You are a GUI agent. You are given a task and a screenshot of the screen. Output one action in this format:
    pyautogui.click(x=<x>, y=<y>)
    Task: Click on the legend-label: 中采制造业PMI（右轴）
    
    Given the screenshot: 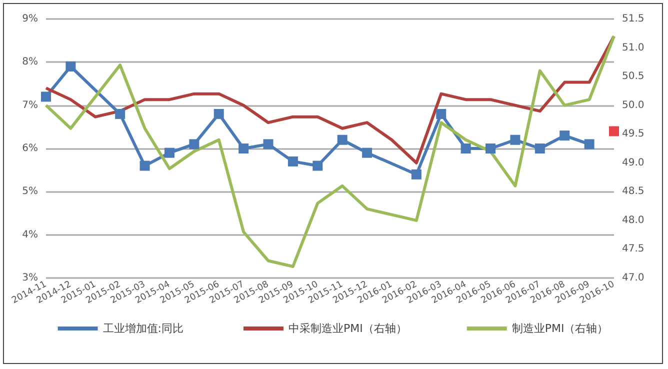 What is the action you would take?
    pyautogui.click(x=347, y=328)
    